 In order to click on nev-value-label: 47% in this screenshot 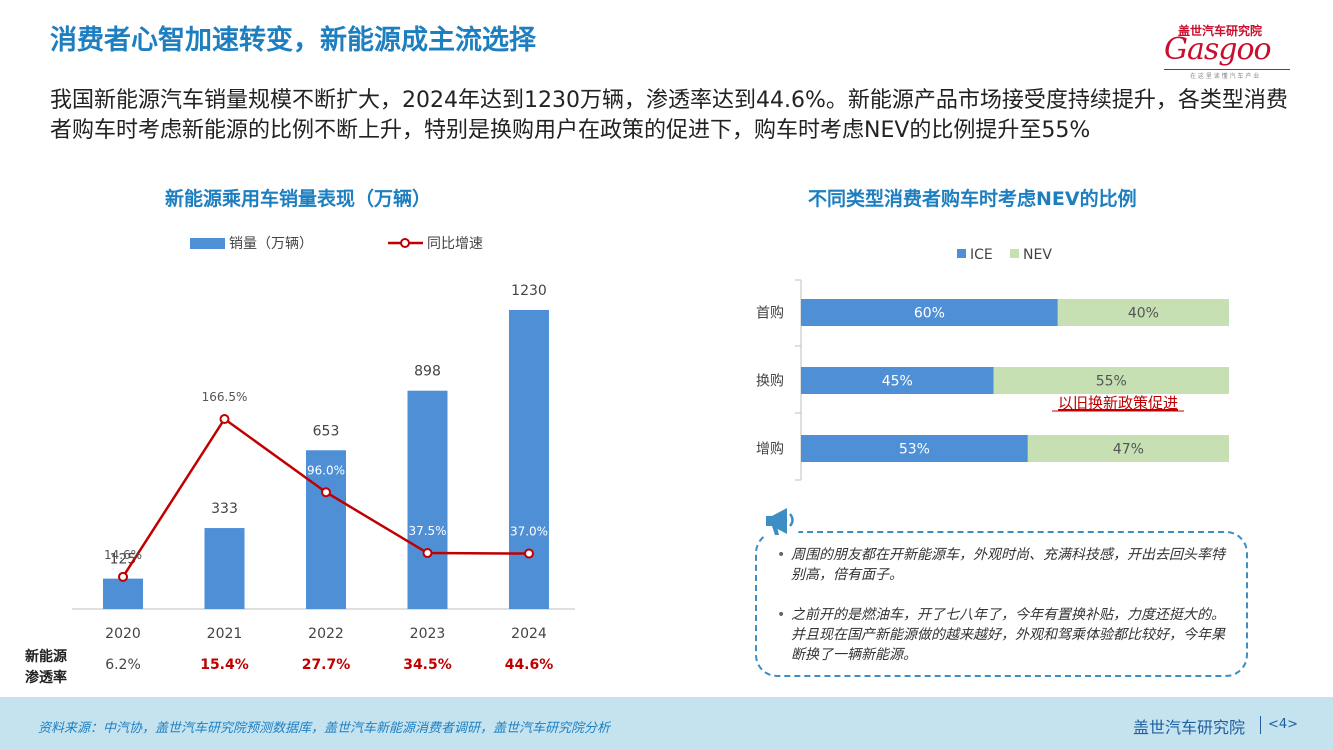, I will do `click(1128, 450)`.